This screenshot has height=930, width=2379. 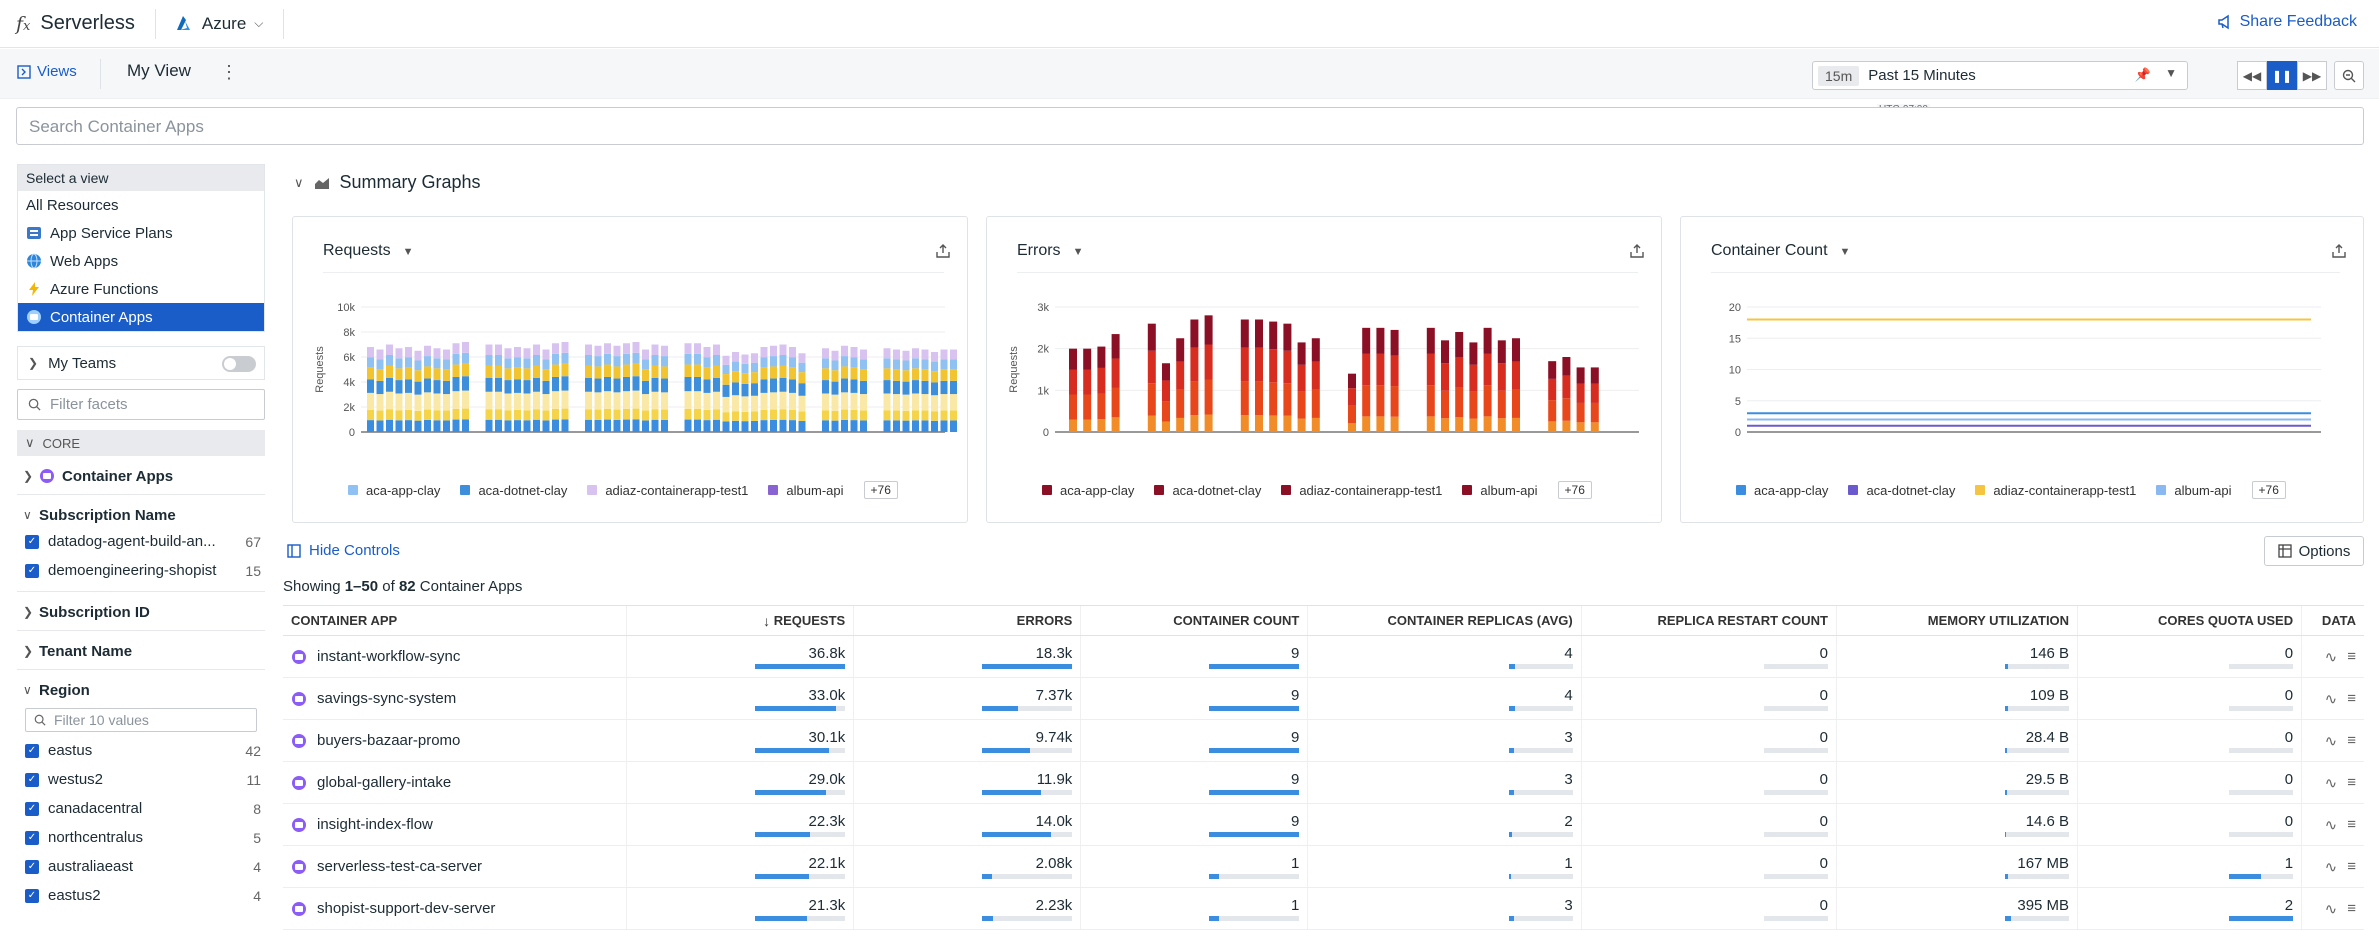 What do you see at coordinates (2142, 74) in the screenshot?
I see `pin-icon: 📌` at bounding box center [2142, 74].